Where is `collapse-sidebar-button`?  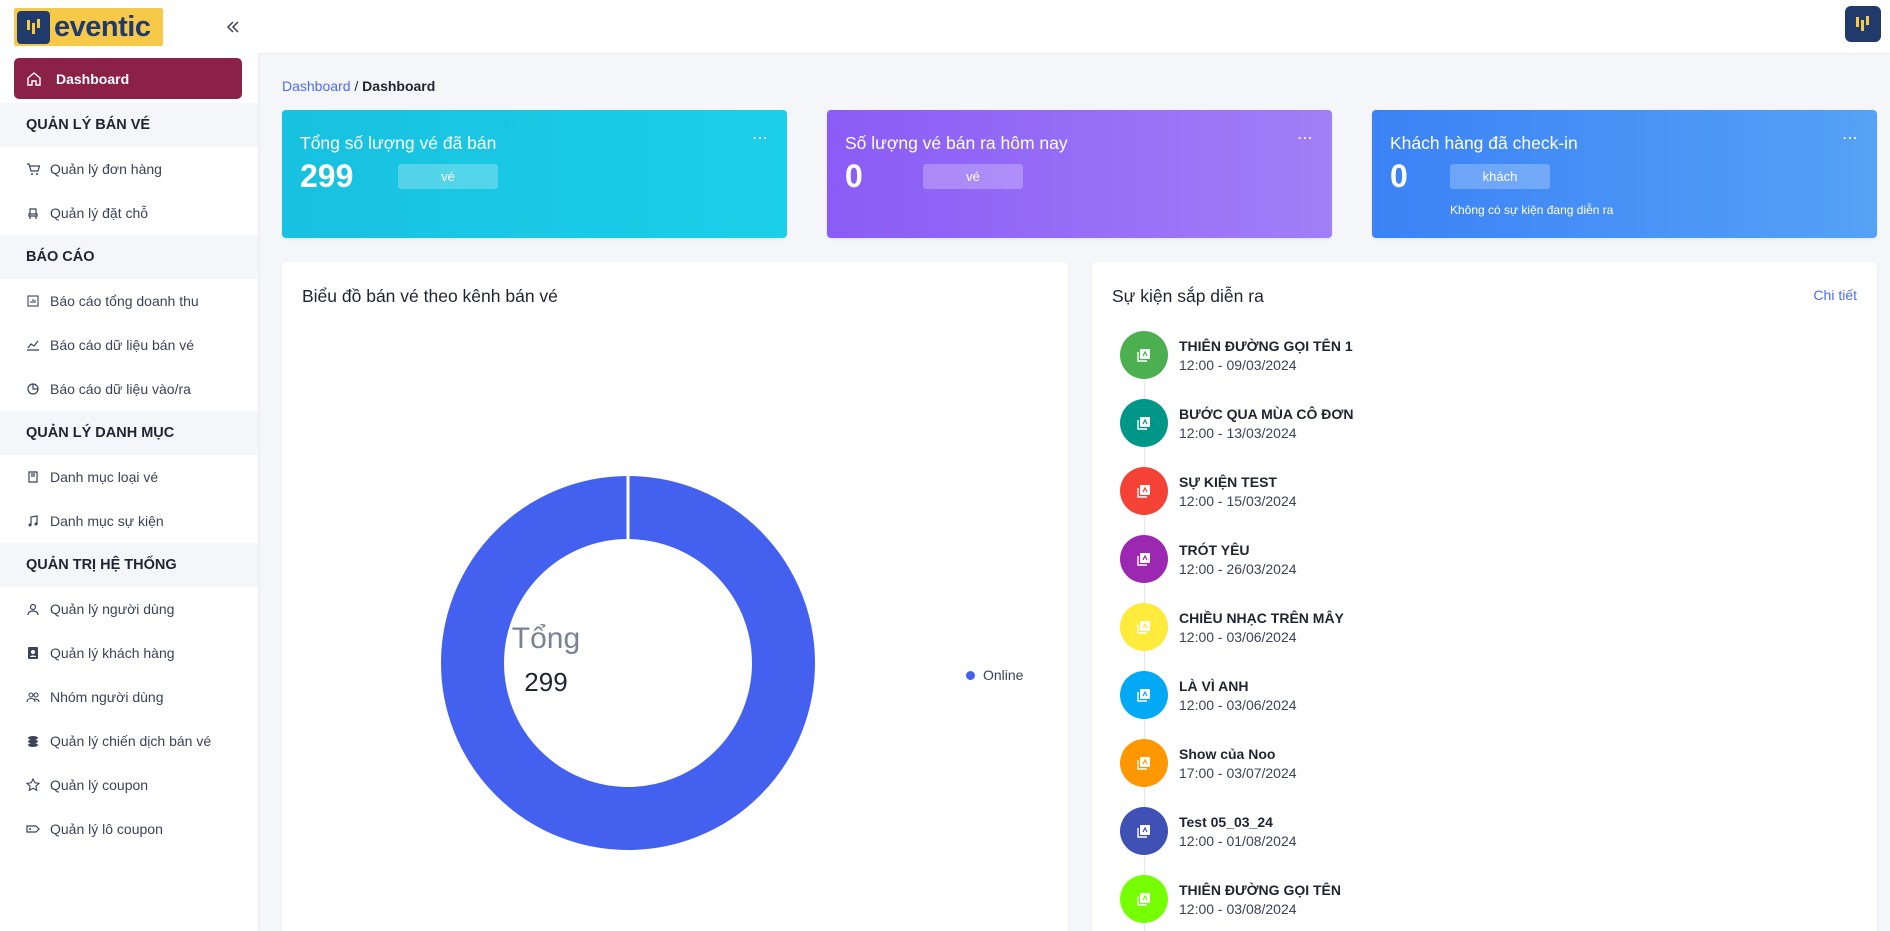
collapse-sidebar-button is located at coordinates (233, 27).